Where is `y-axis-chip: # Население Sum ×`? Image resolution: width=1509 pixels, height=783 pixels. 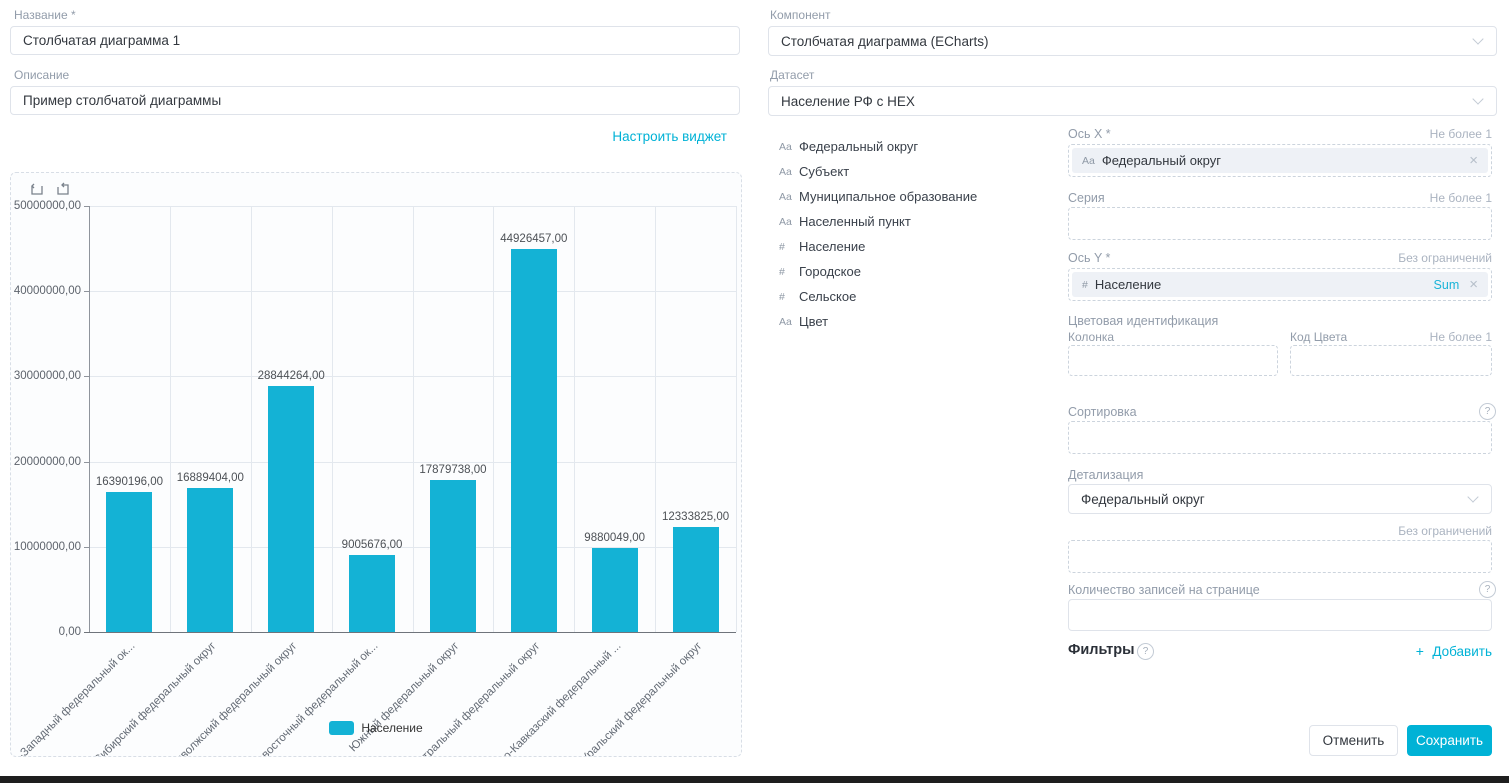 y-axis-chip: # Население Sum × is located at coordinates (1280, 284).